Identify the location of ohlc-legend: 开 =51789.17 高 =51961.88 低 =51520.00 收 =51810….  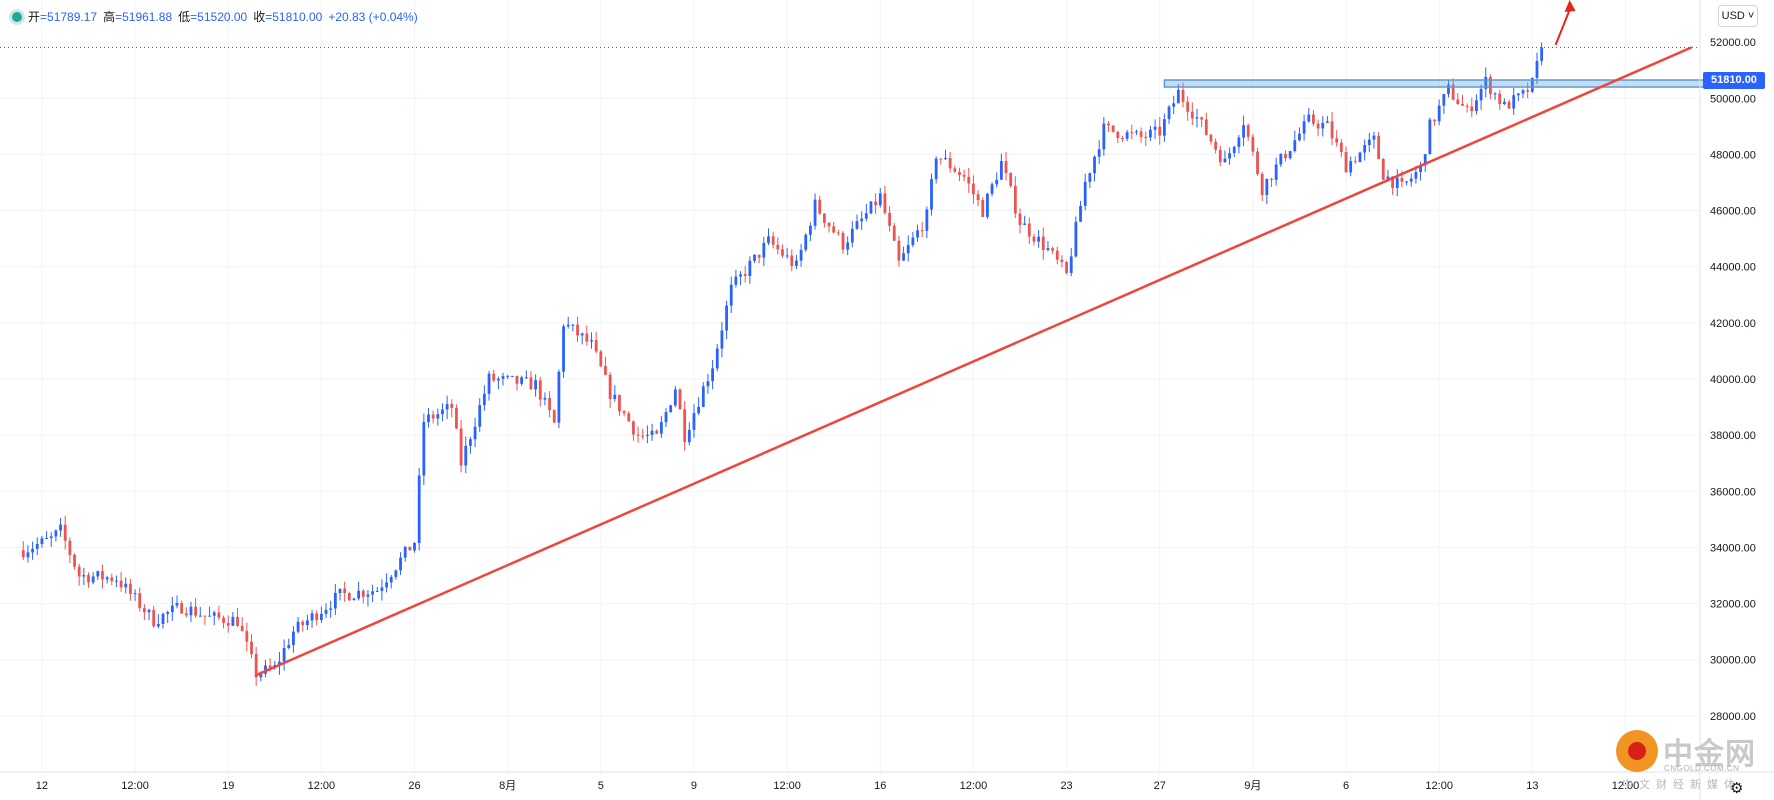
(215, 16).